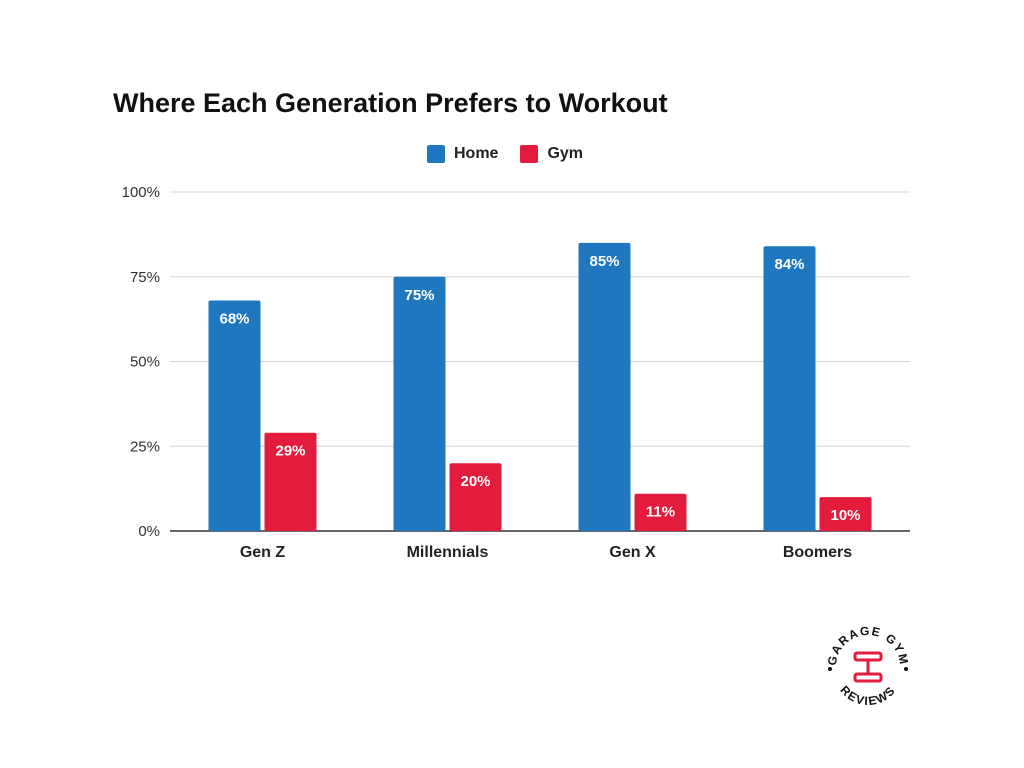 The height and width of the screenshot is (768, 1024). Describe the element at coordinates (906, 669) in the screenshot. I see `logo-dot-right` at that location.